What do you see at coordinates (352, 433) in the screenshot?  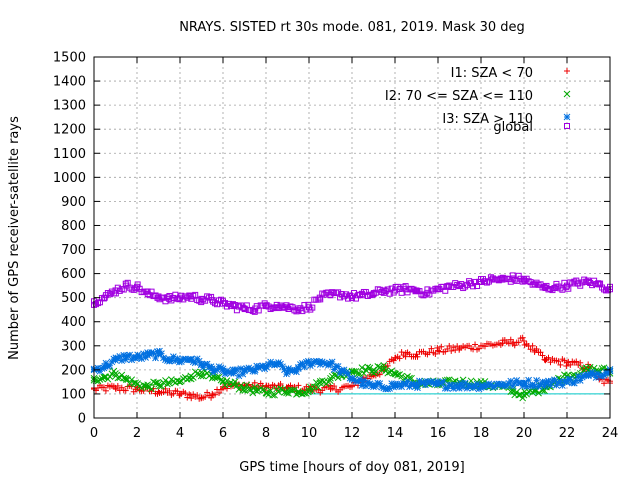 I see `x-tick-label: 12` at bounding box center [352, 433].